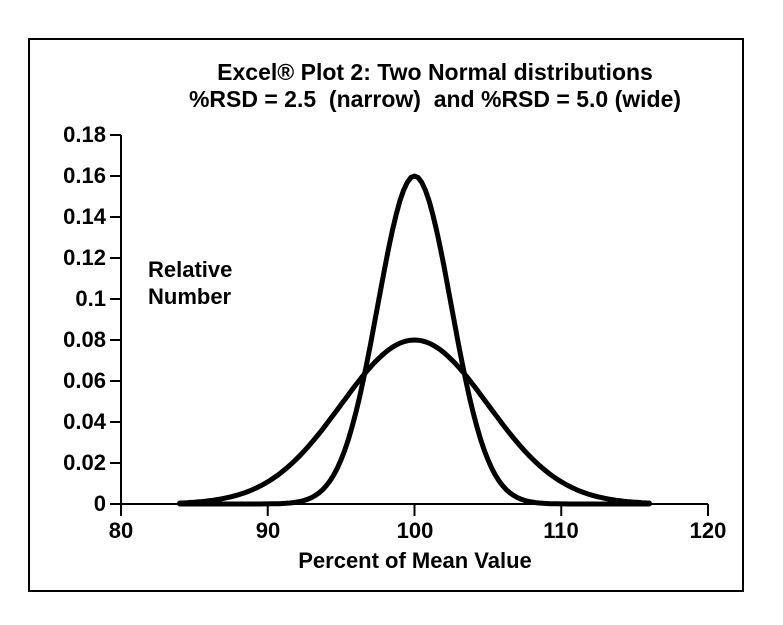 Image resolution: width=783 pixels, height=625 pixels. What do you see at coordinates (190, 283) in the screenshot?
I see `y-axis-title: Relative Number` at bounding box center [190, 283].